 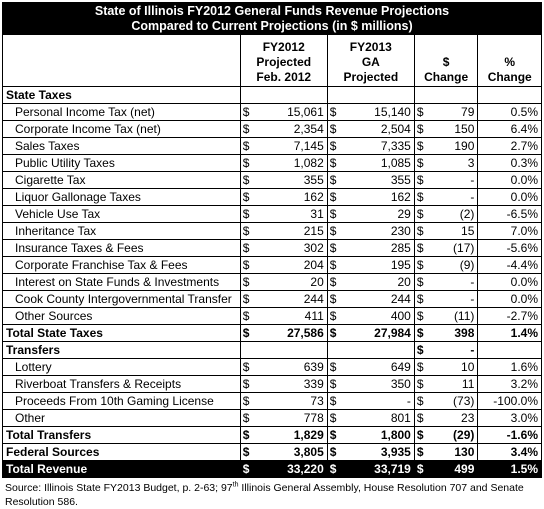 I want to click on row-label: Inheritance Tax, so click(x=121, y=231).